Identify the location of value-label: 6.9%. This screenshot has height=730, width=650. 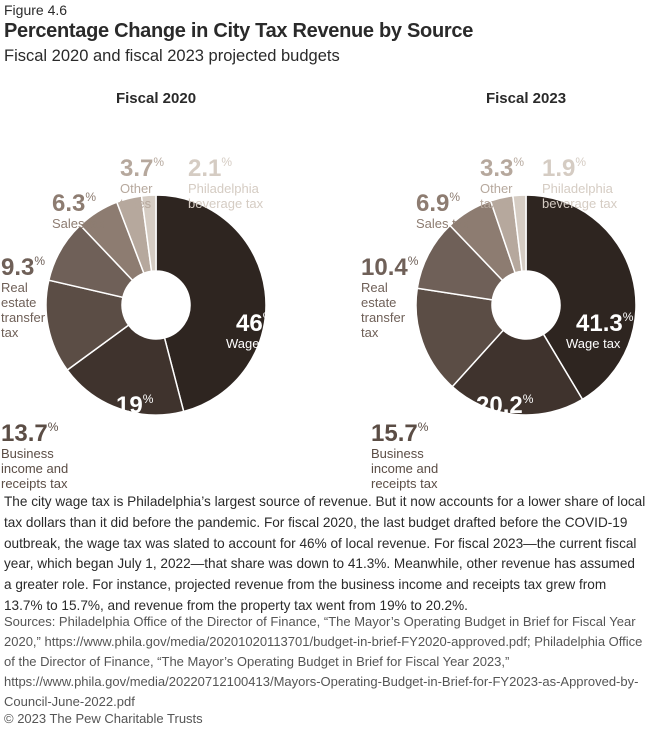
(438, 203).